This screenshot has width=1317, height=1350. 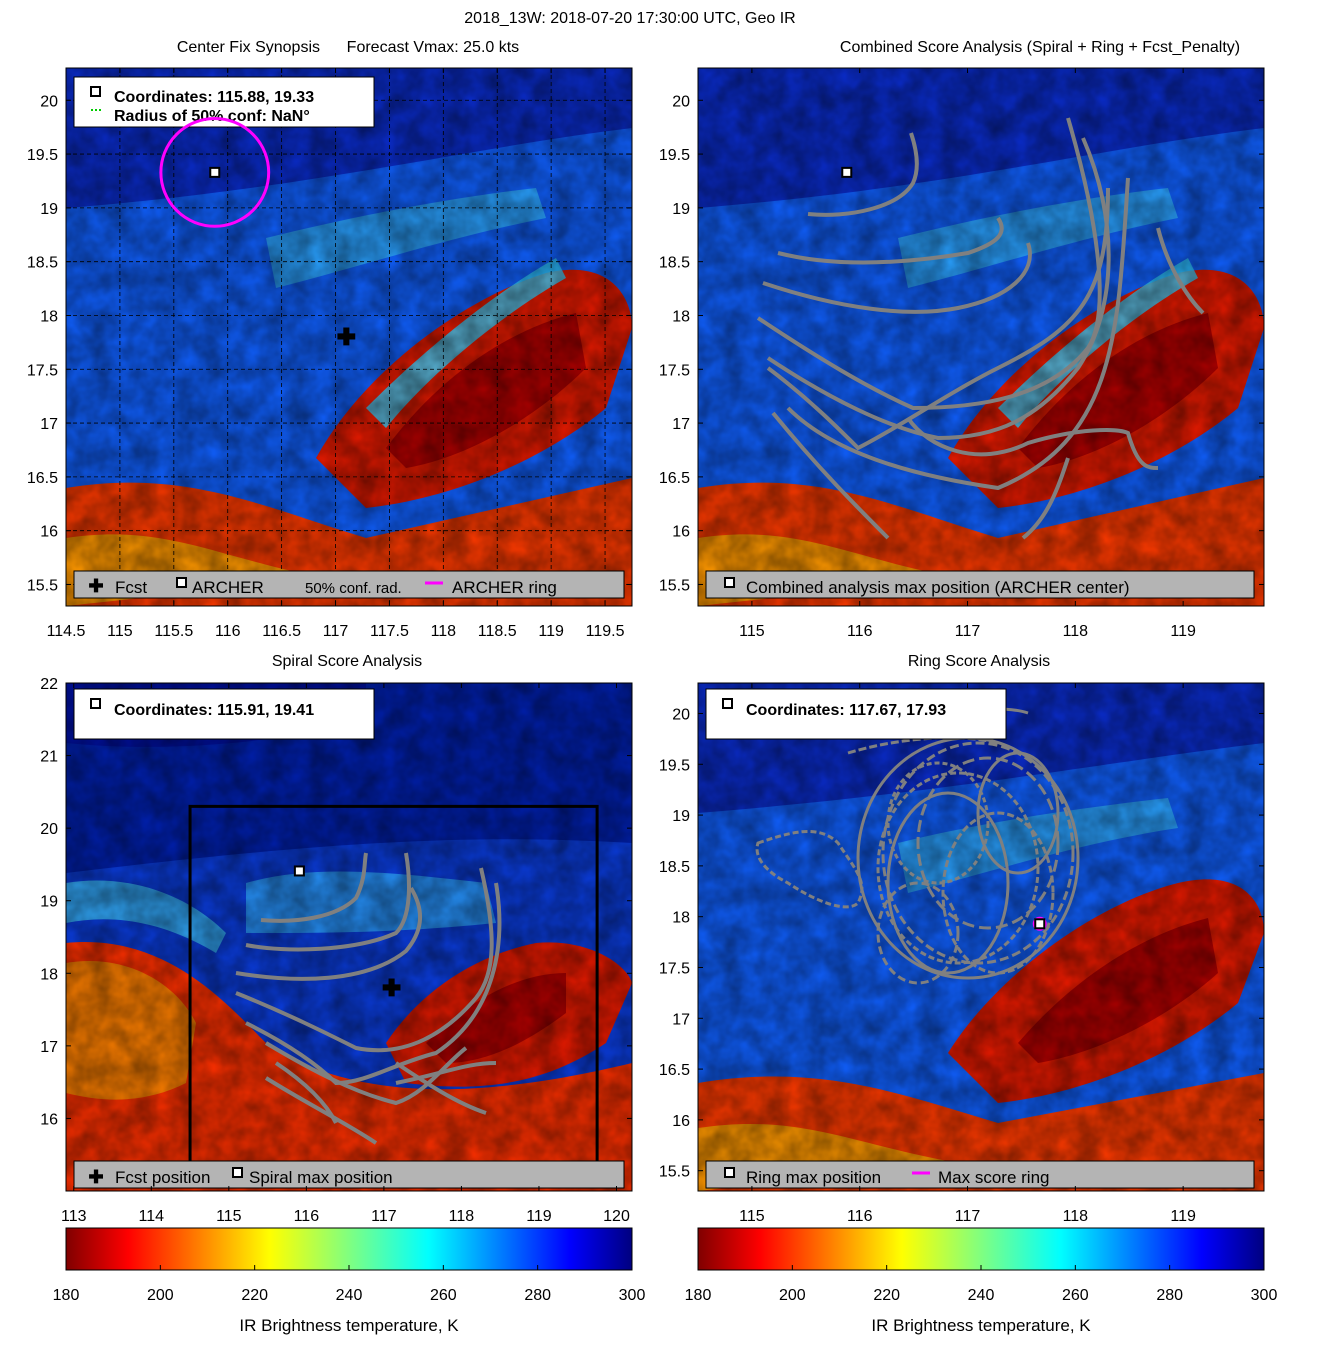 What do you see at coordinates (349, 1249) in the screenshot?
I see `colorbar-gradient` at bounding box center [349, 1249].